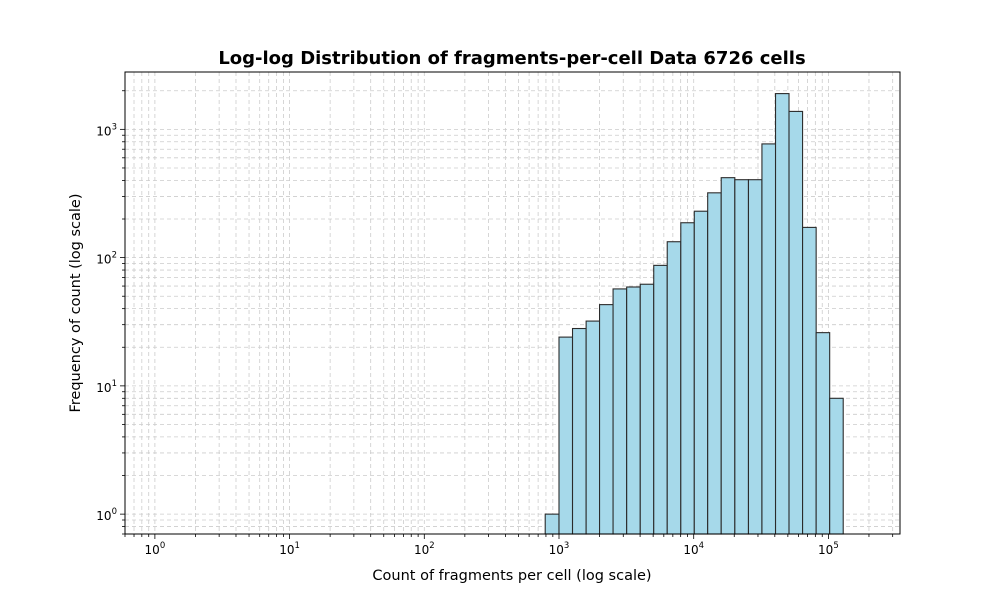 This screenshot has width=1000, height=600. What do you see at coordinates (106, 387) in the screenshot?
I see `y-tick-label: 10¹` at bounding box center [106, 387].